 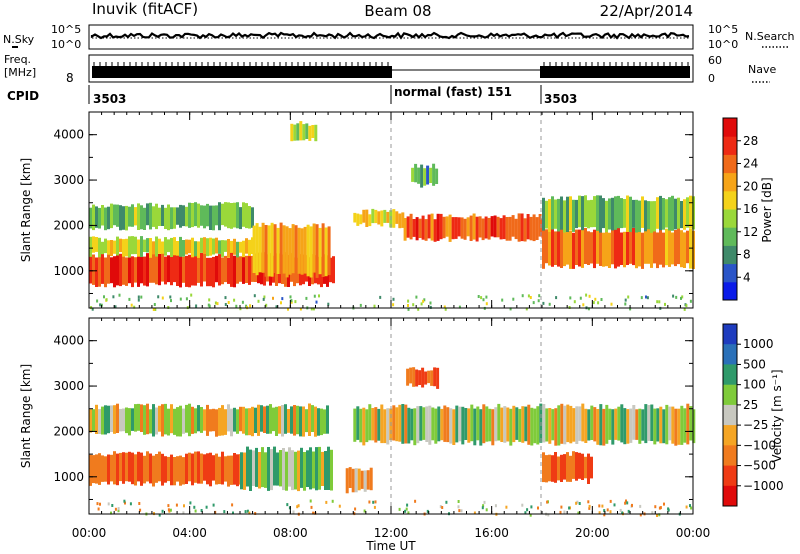 What do you see at coordinates (750, 209) in the screenshot?
I see `colorbar-tick-label: 16` at bounding box center [750, 209].